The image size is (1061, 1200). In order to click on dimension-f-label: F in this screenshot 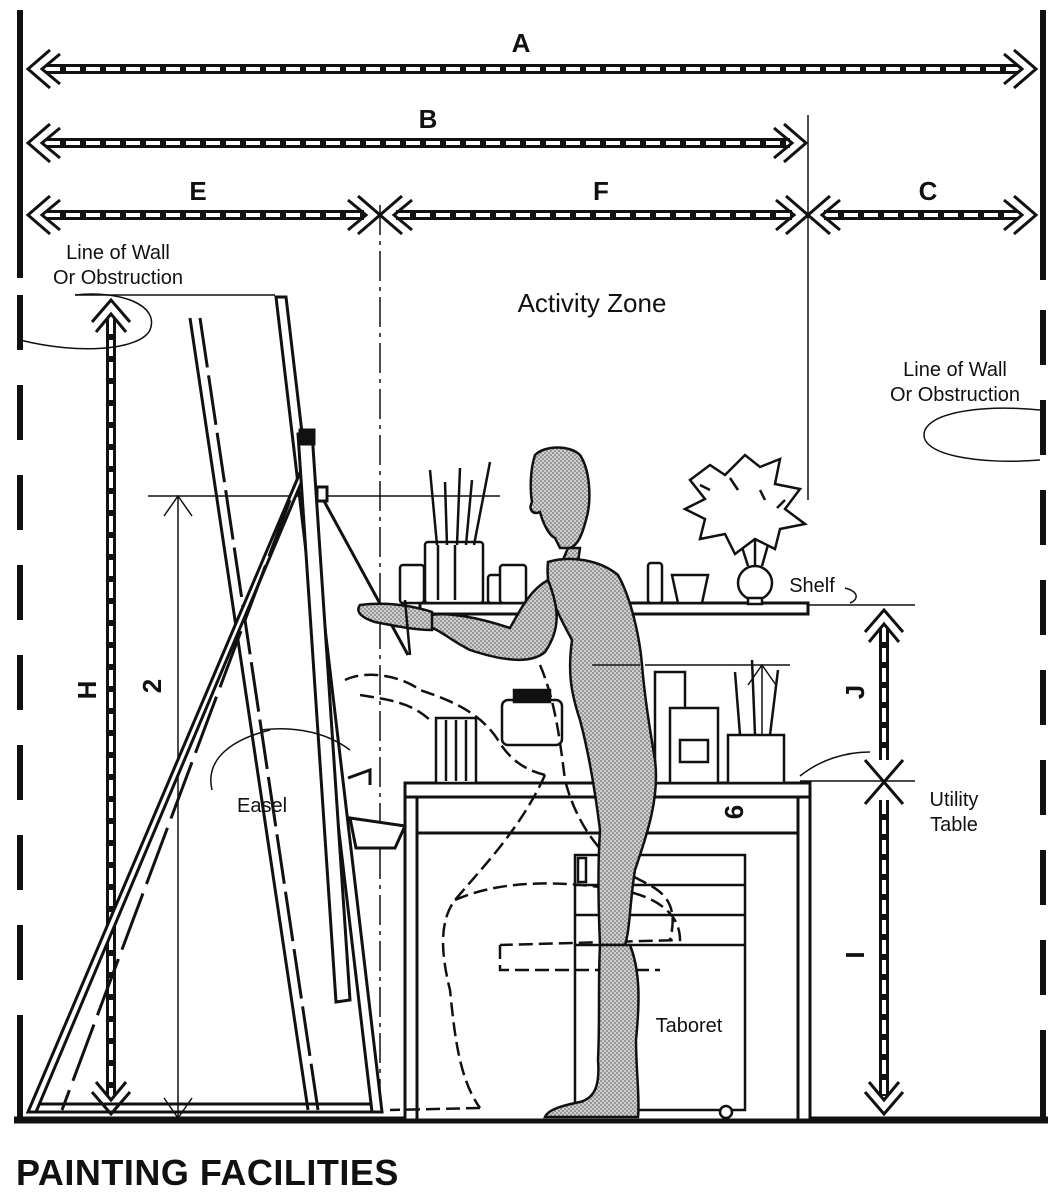, I will do `click(601, 191)`.